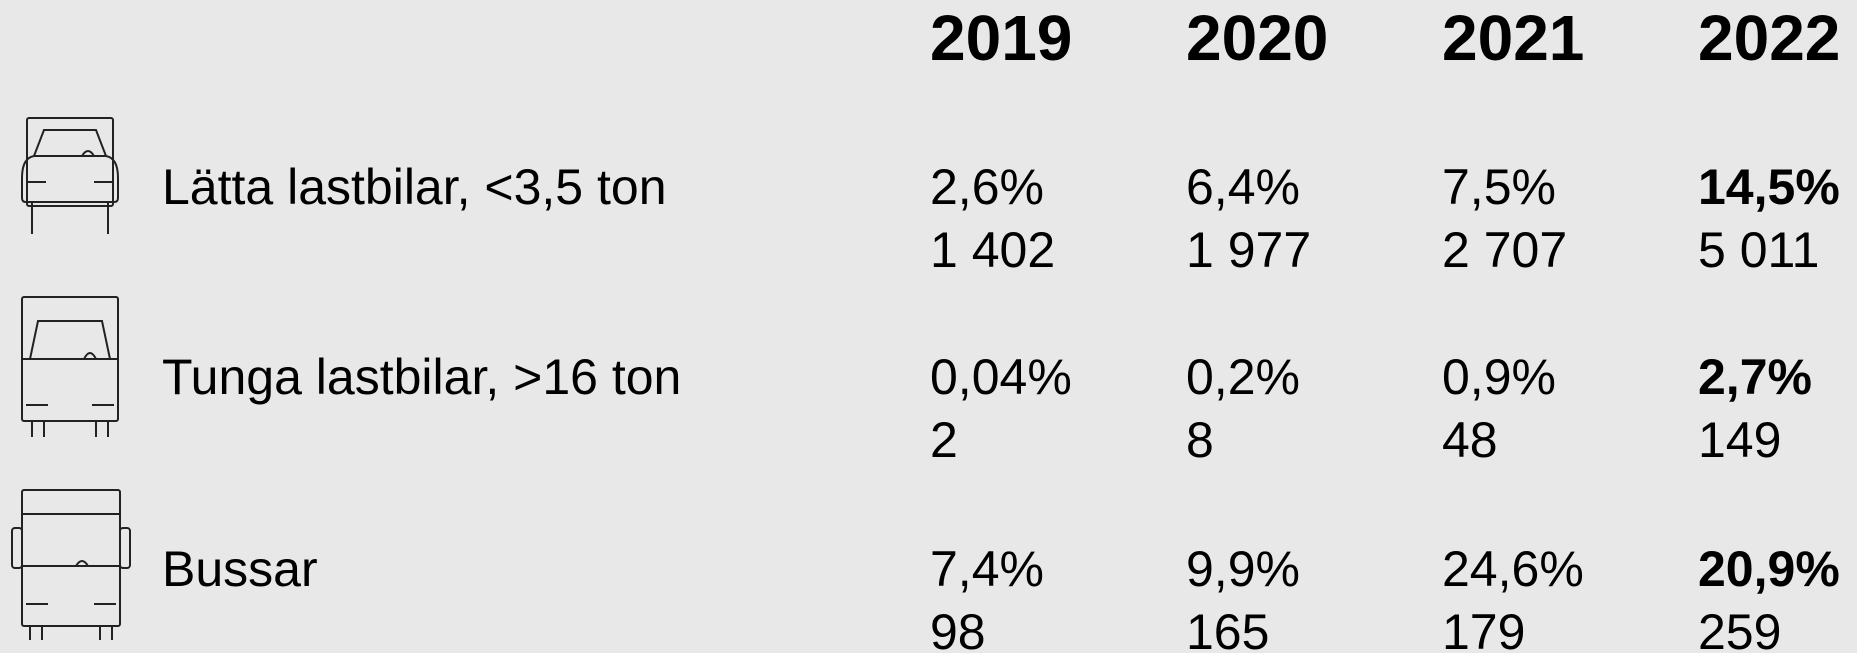 This screenshot has width=1857, height=653. What do you see at coordinates (70, 175) in the screenshot?
I see `light-truck-icon` at bounding box center [70, 175].